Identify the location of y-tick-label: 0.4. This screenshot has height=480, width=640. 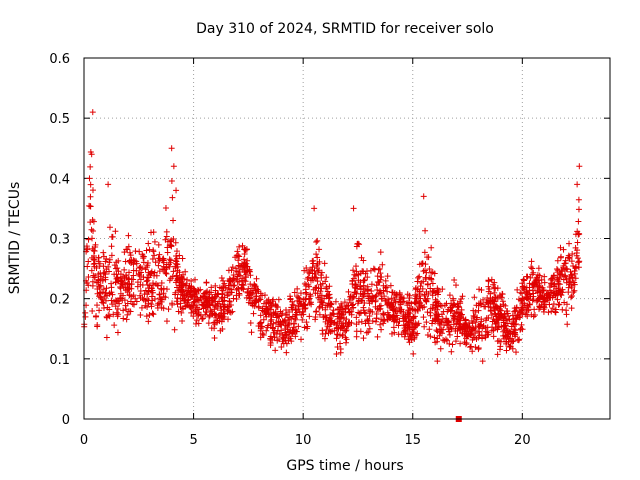
(59, 179).